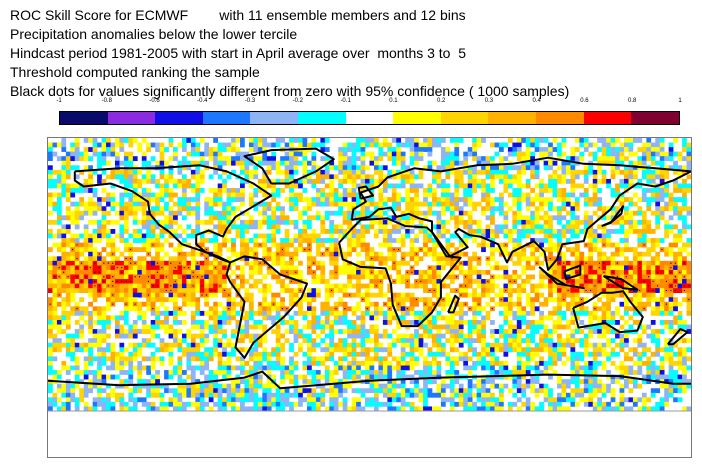  What do you see at coordinates (680, 101) in the screenshot?
I see `colorbar-tick-label: 1` at bounding box center [680, 101].